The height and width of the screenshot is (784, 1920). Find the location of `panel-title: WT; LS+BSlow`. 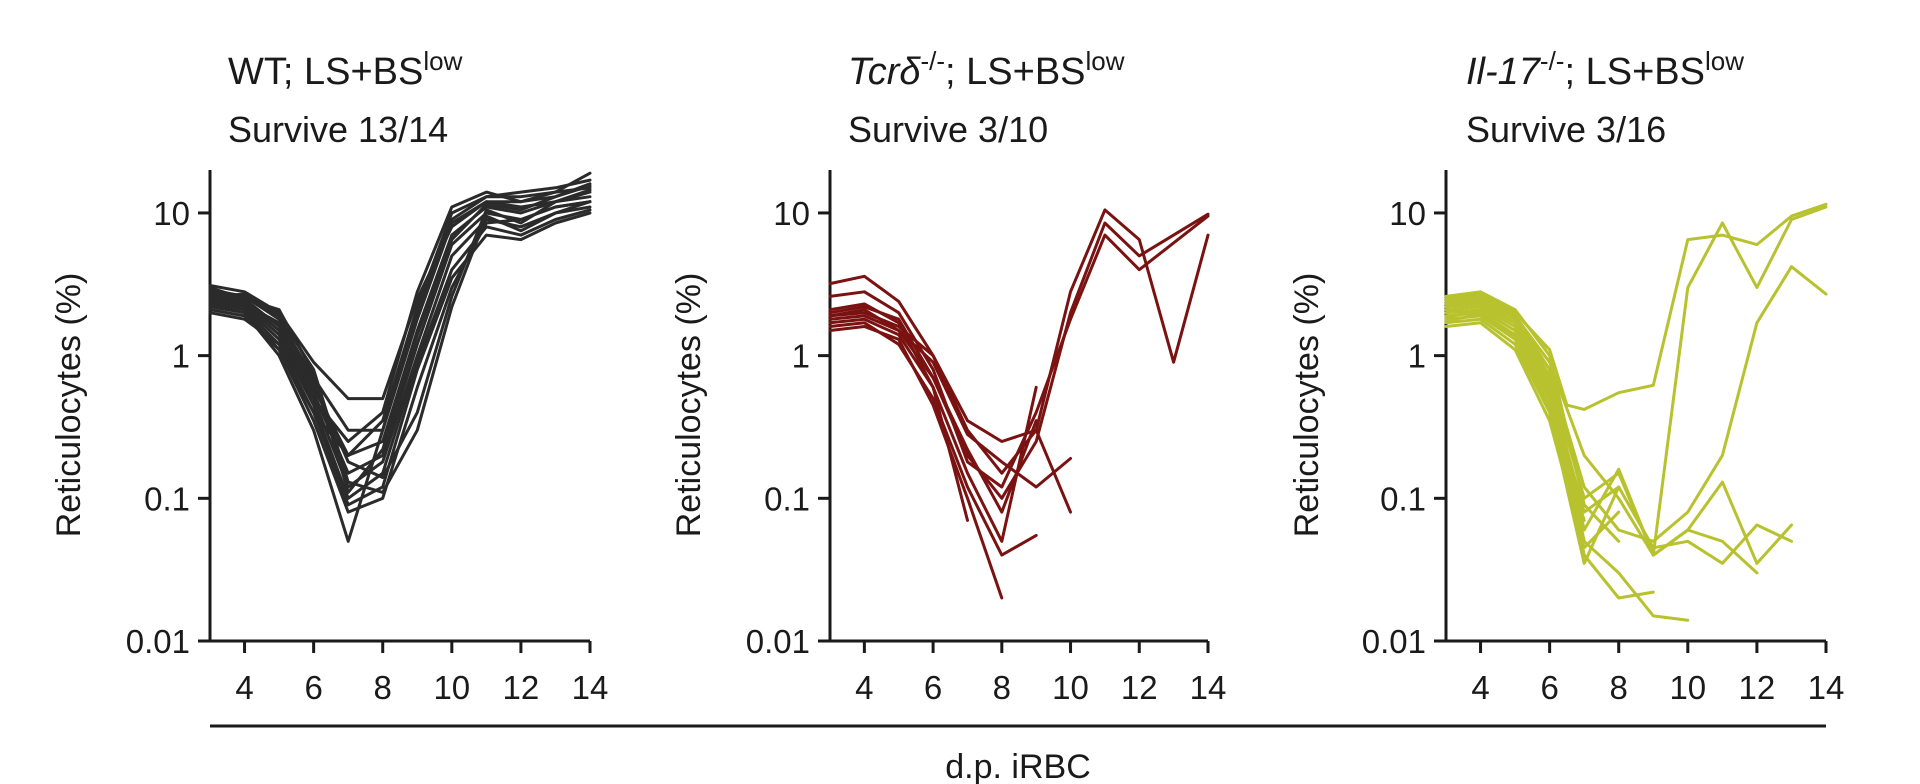

panel-title: WT; LS+BSlow is located at coordinates (345, 69).